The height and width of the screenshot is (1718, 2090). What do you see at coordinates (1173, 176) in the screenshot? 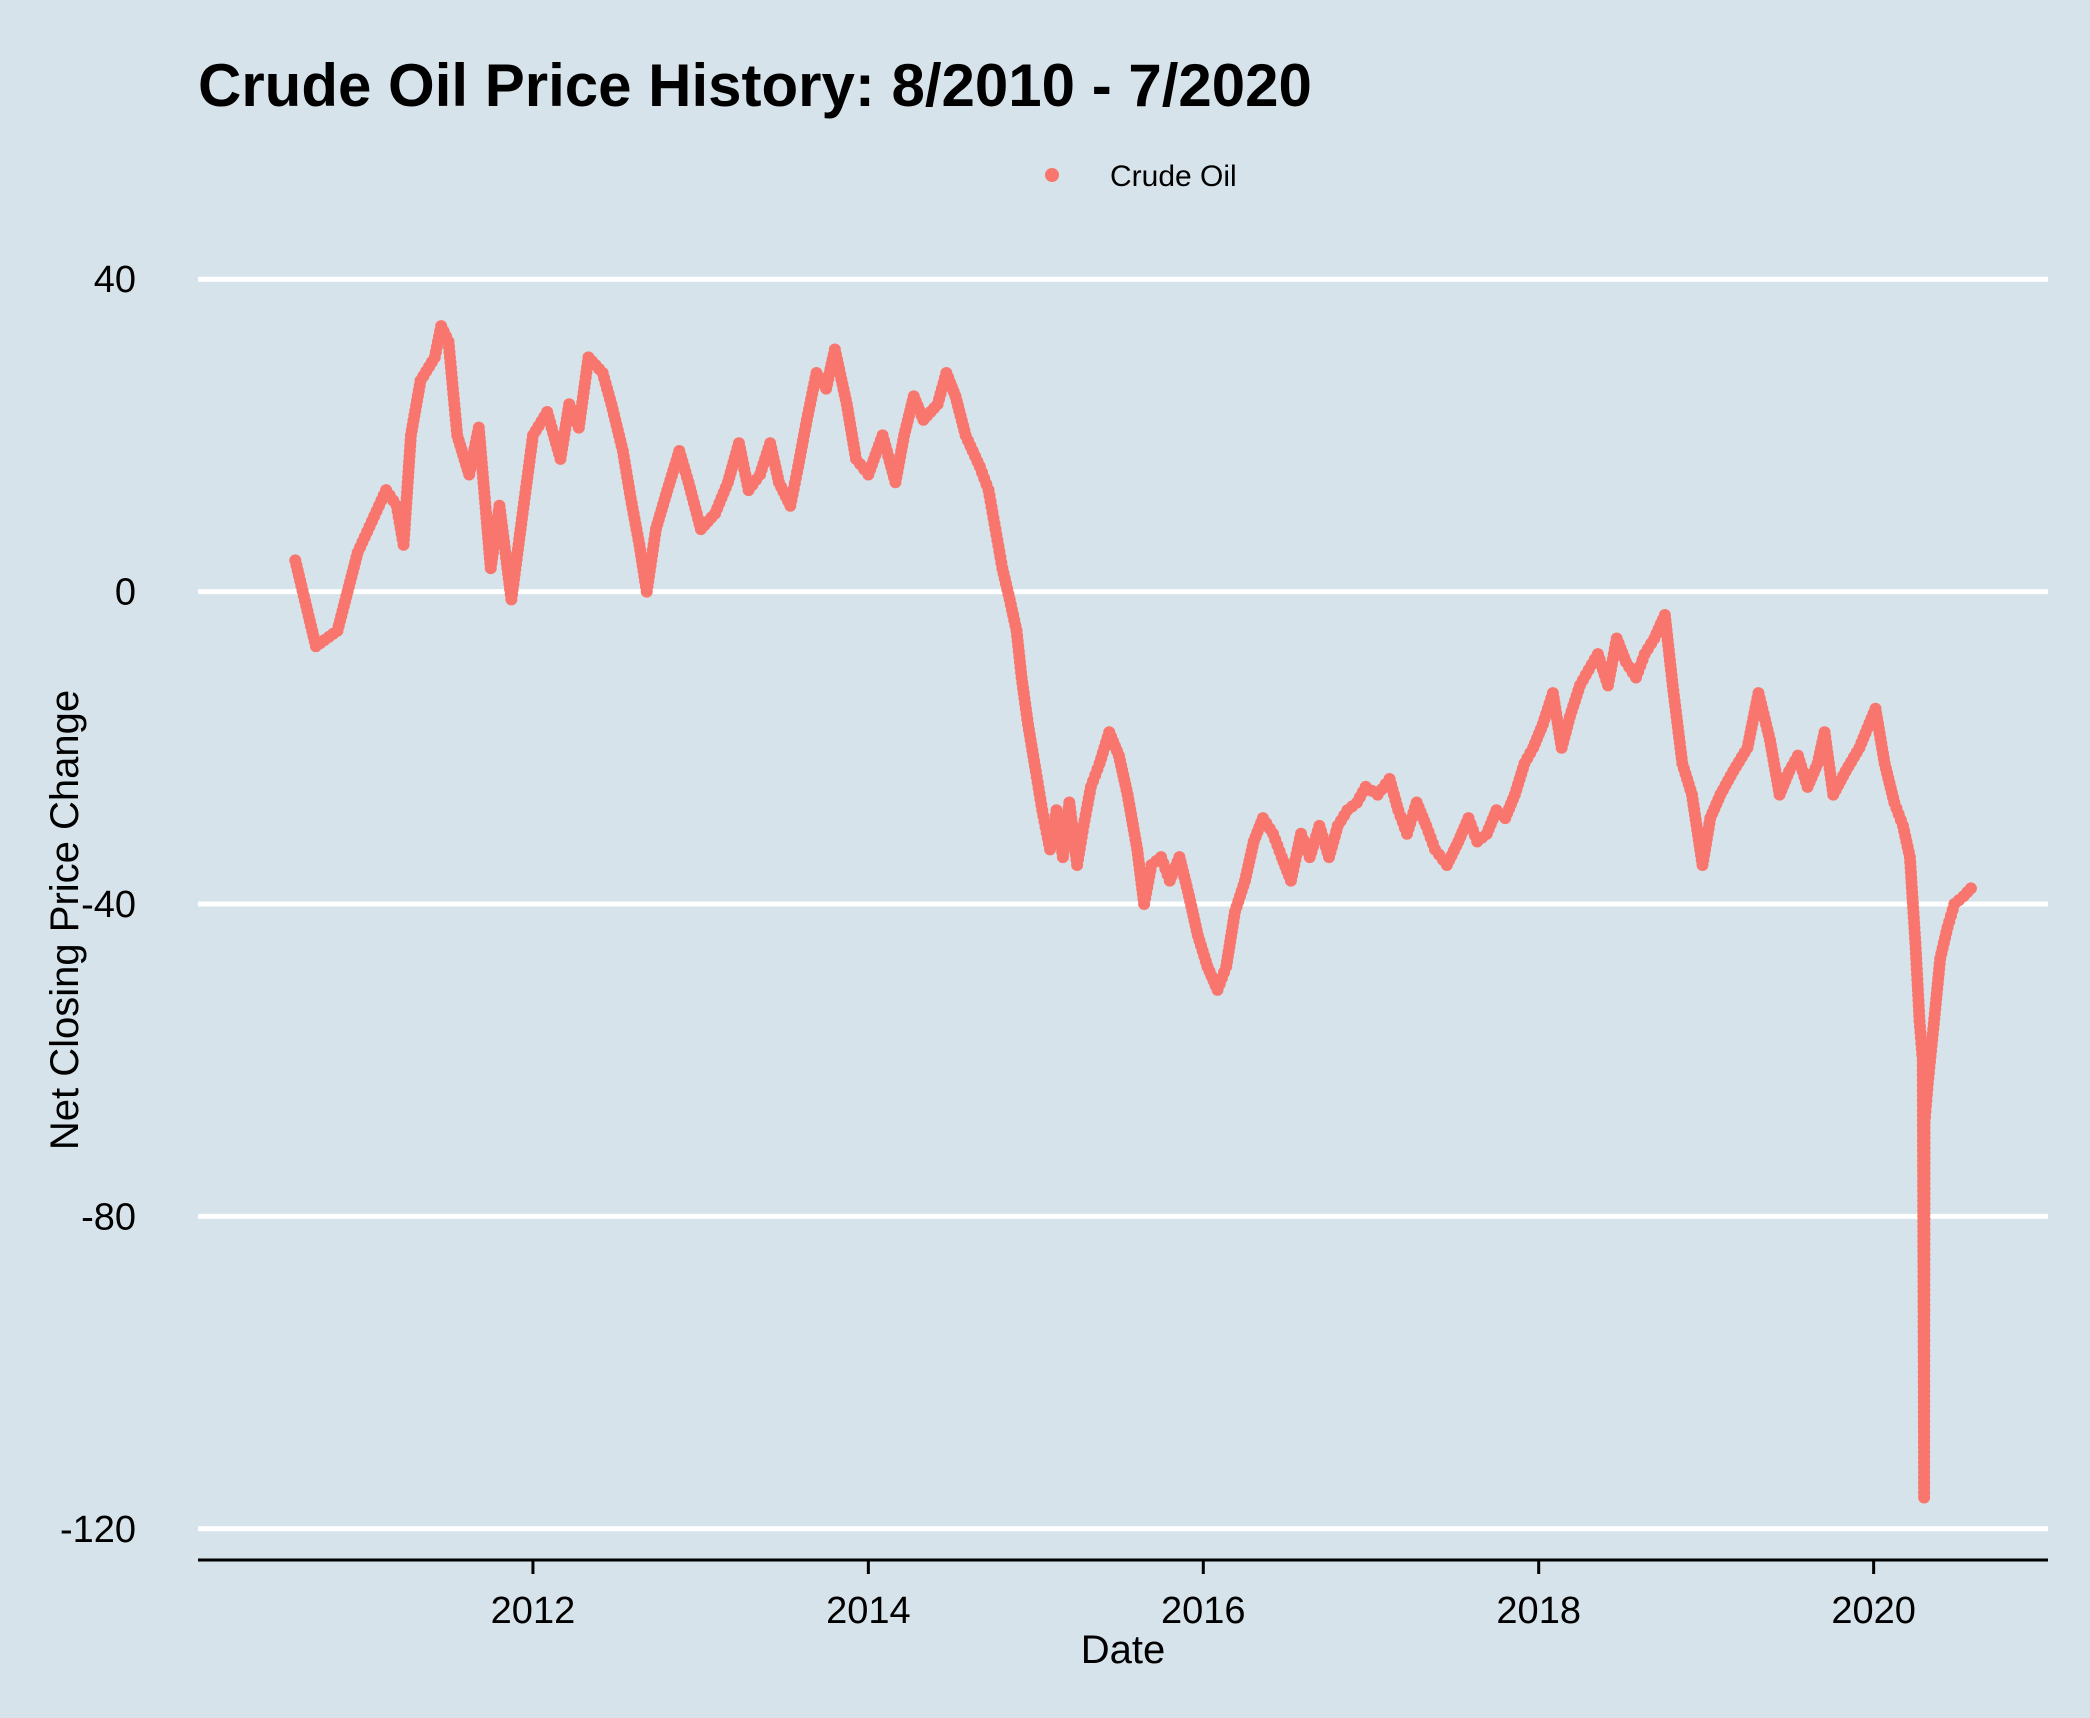
I see `legend-label-crude-oil: Crude Oil` at bounding box center [1173, 176].